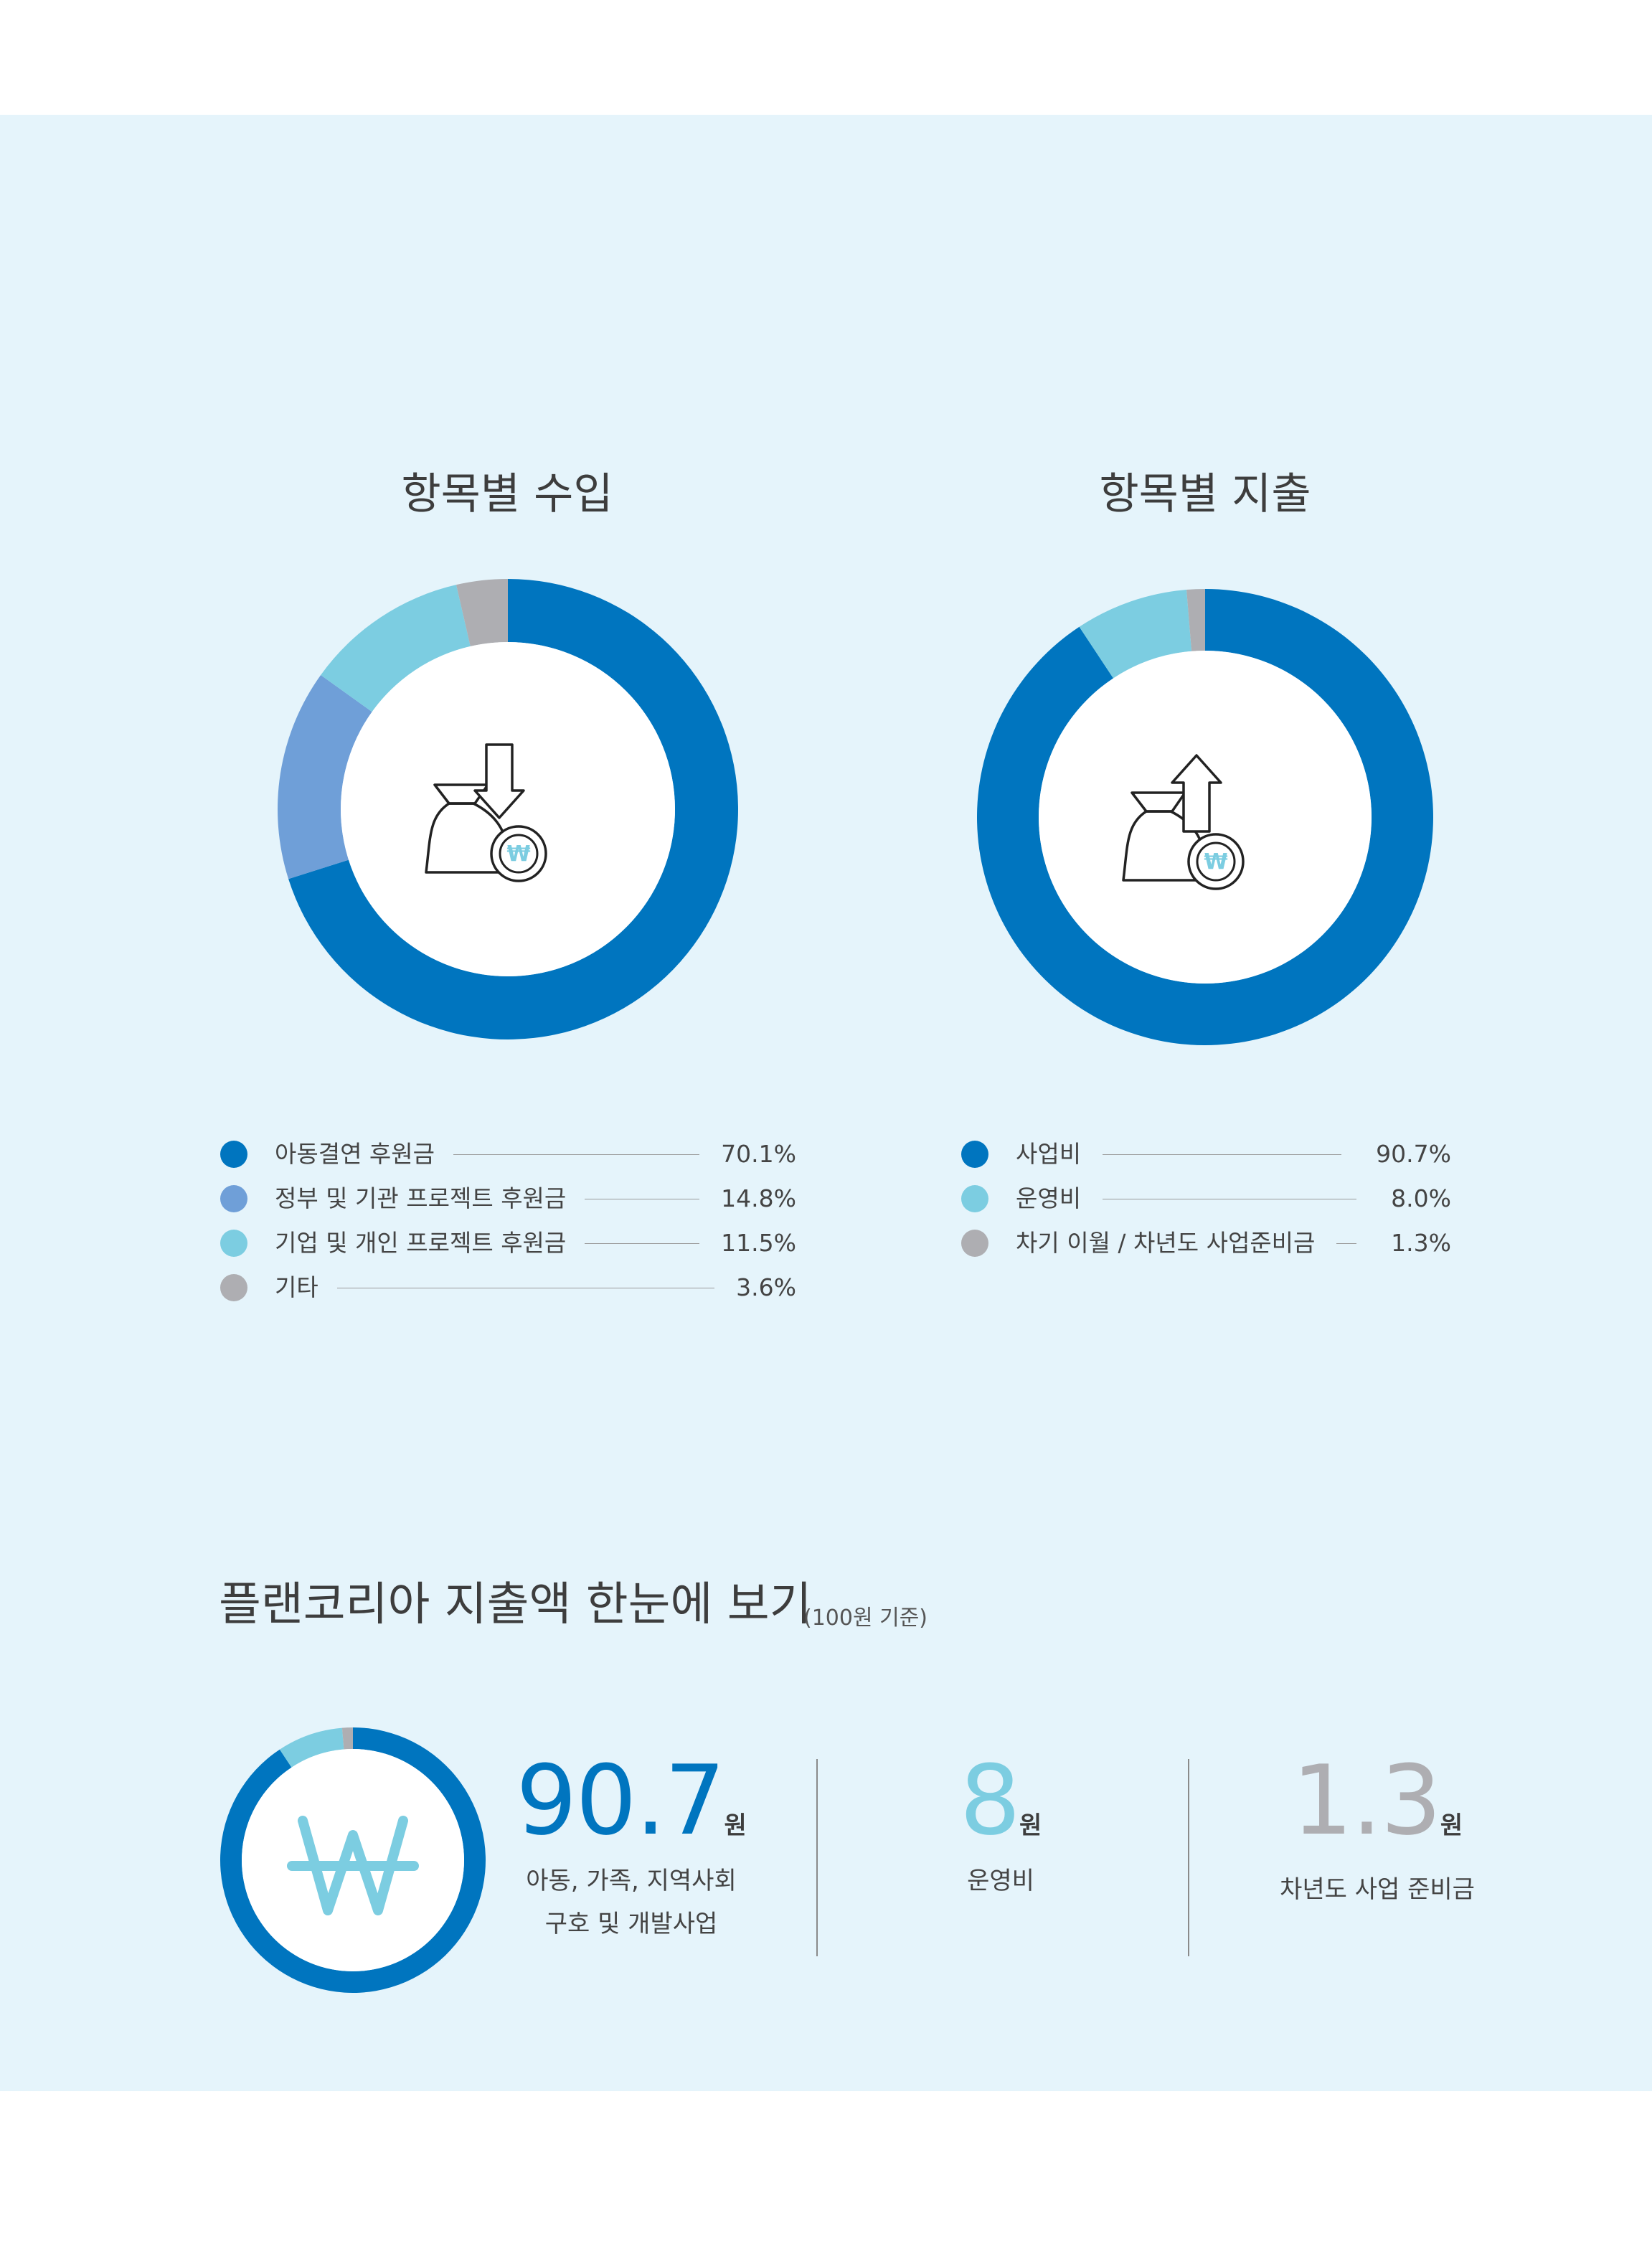 Image resolution: width=1652 pixels, height=2254 pixels. Describe the element at coordinates (1421, 1243) in the screenshot. I see `legend-value: 1.3%` at that location.